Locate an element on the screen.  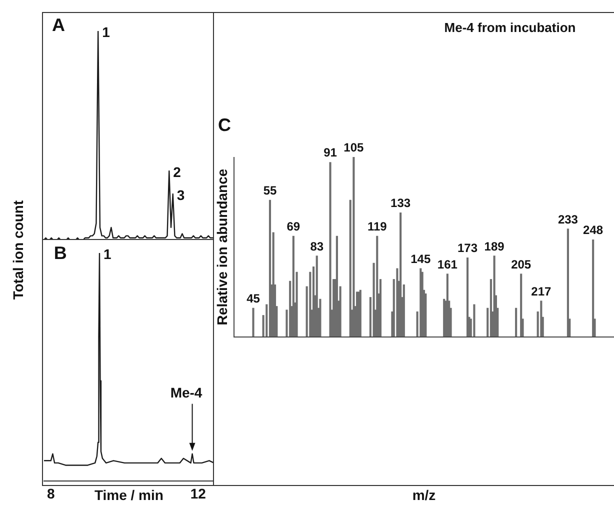
x-axis-title: m/z is located at coordinates (424, 494).